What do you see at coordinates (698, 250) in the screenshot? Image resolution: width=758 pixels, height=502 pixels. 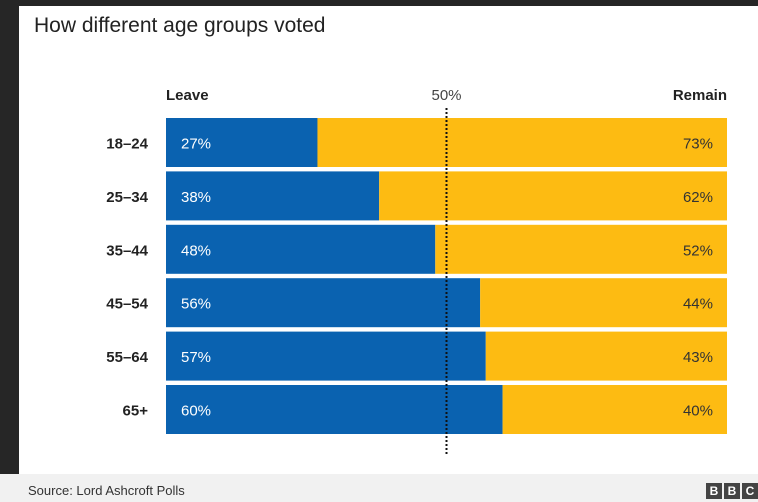 I see `data-label-remain: 52%` at bounding box center [698, 250].